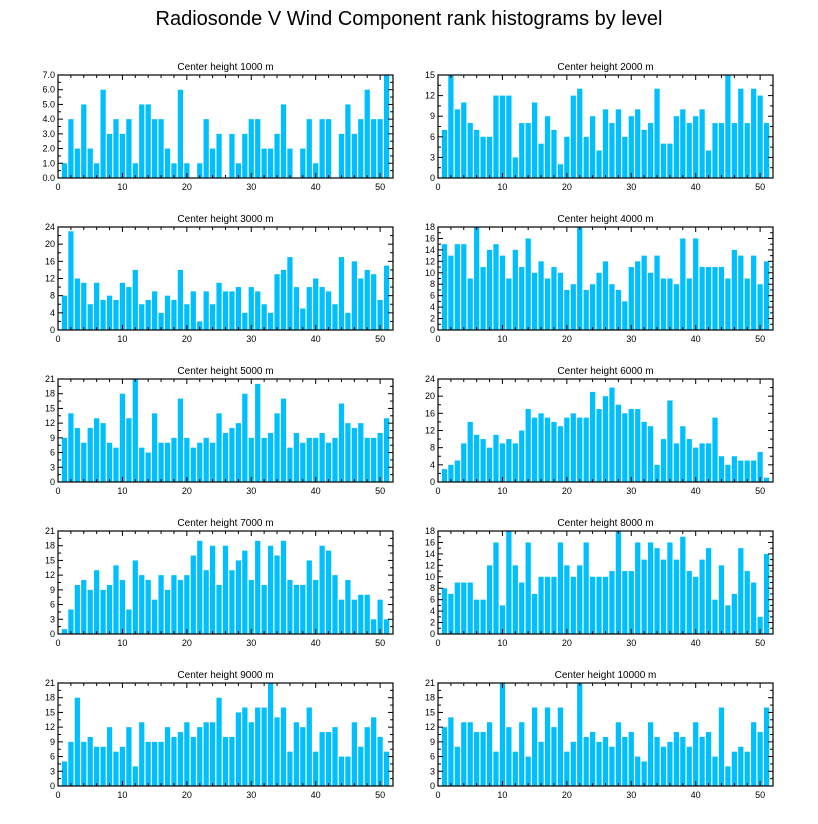 Image resolution: width=818 pixels, height=824 pixels. I want to click on y-tick-label: 18, so click(50, 546).